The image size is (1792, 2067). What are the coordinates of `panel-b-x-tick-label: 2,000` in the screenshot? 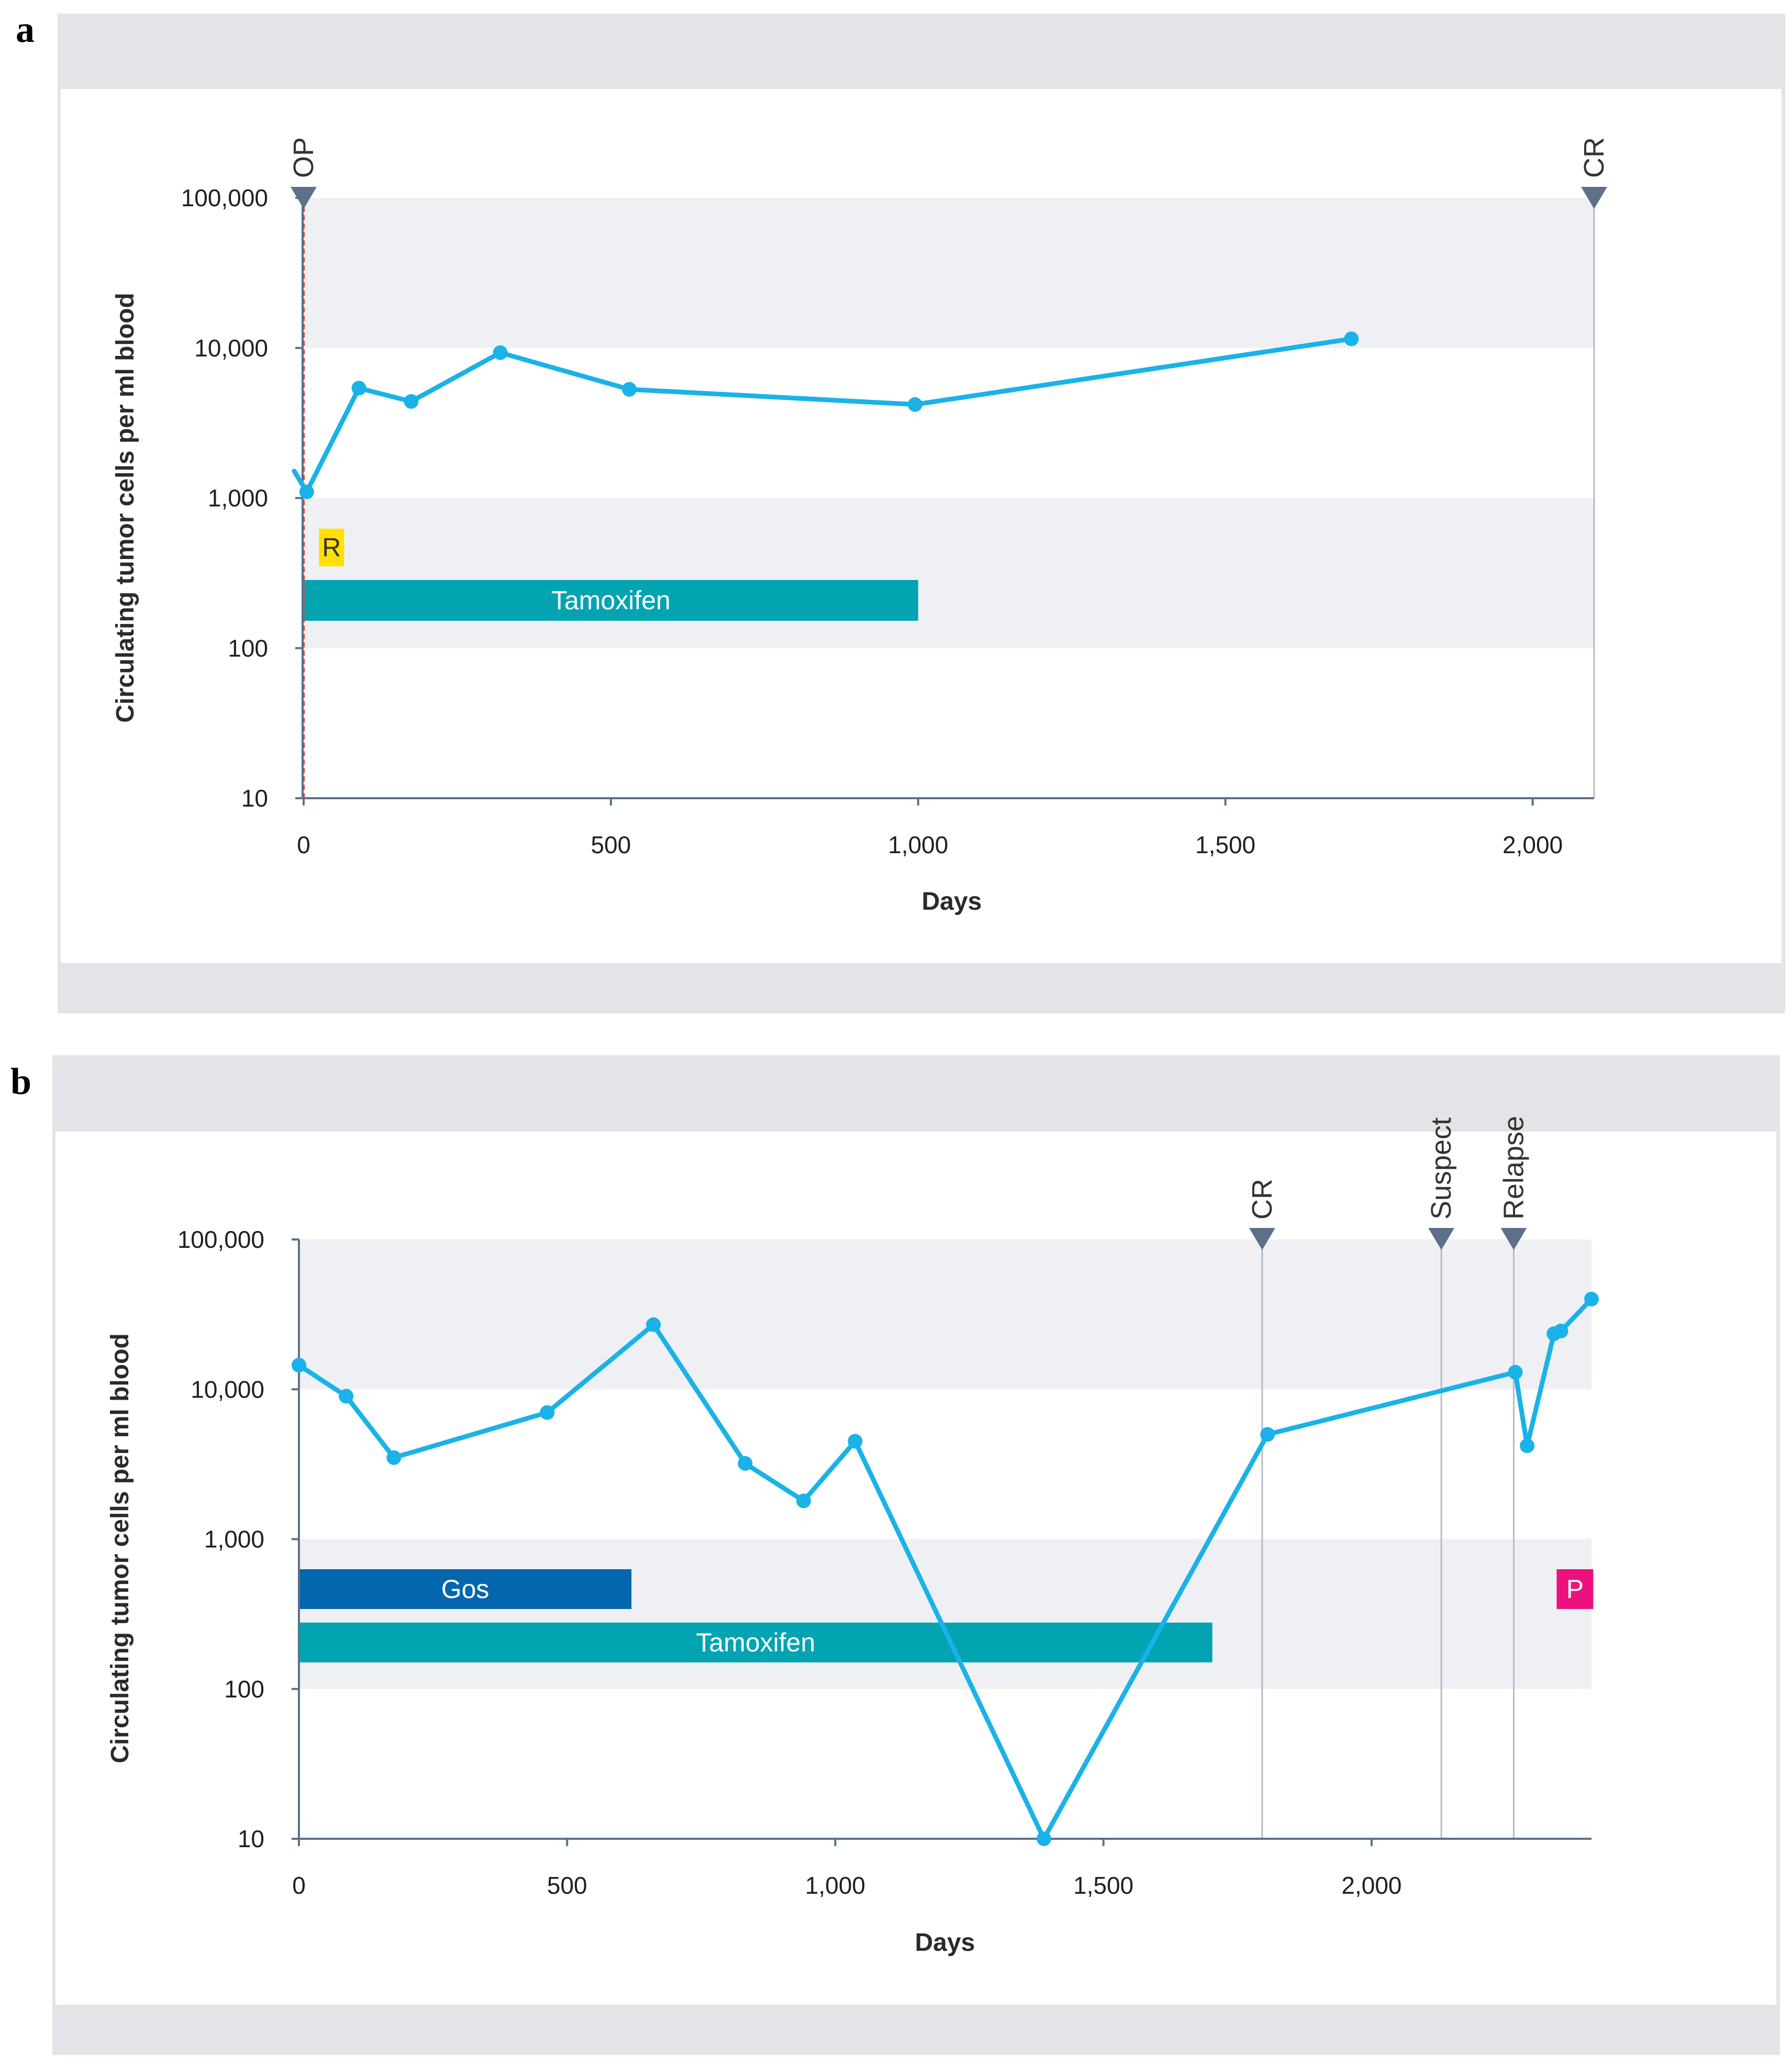 It's located at (1371, 1885).